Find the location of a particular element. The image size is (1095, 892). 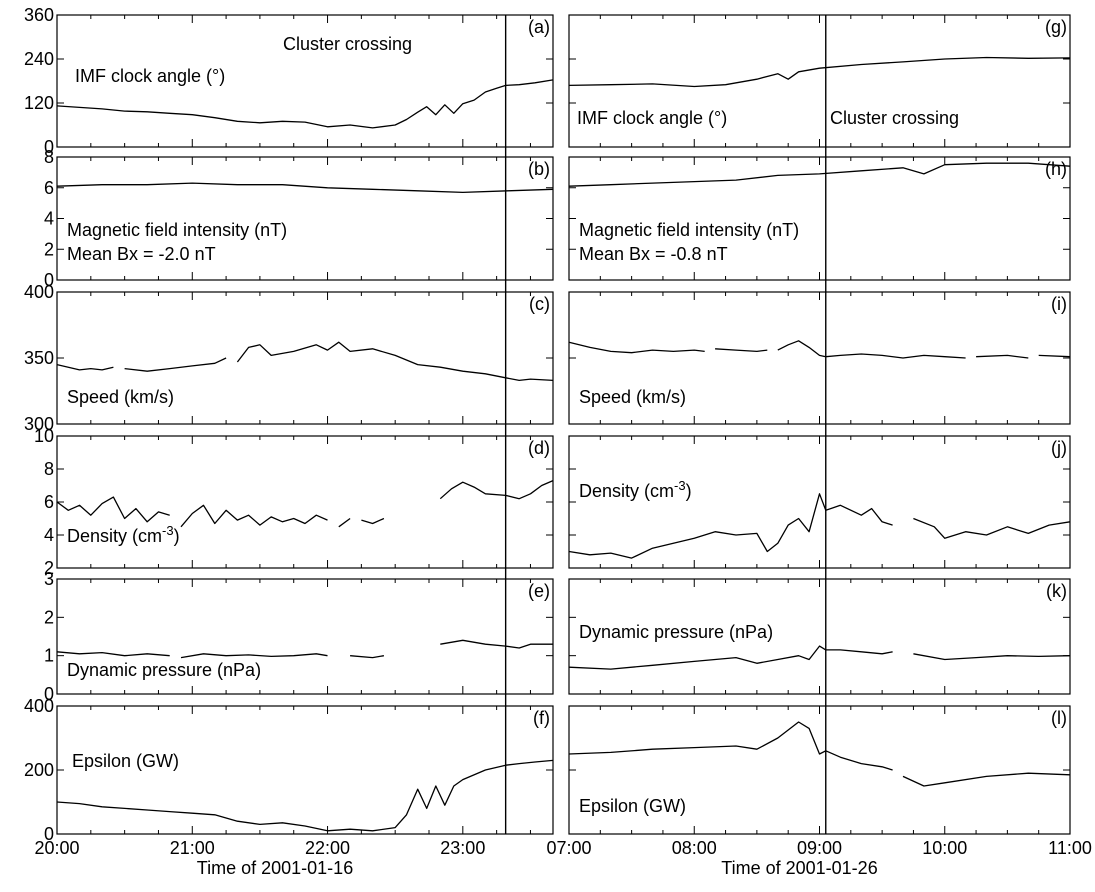

y-tick-label: 300 is located at coordinates (39, 424).